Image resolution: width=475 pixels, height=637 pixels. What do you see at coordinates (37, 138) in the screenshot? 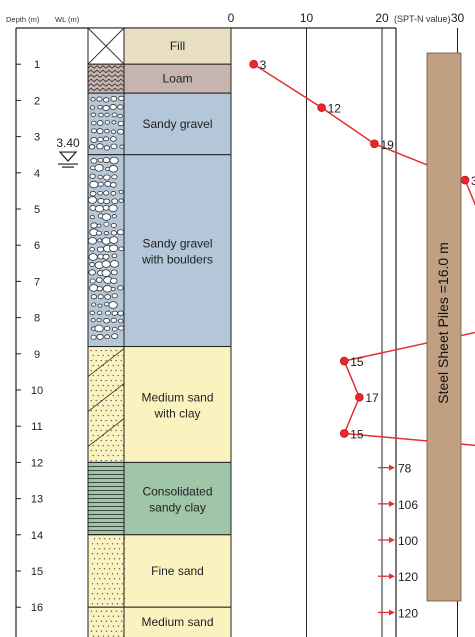
I see `depth-tick-label: 3` at bounding box center [37, 138].